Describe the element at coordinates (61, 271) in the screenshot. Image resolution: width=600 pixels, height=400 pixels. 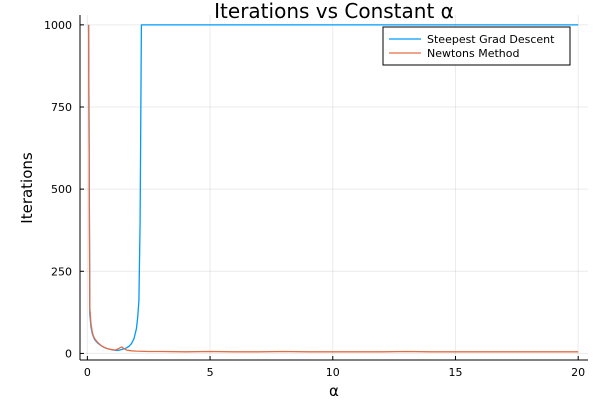
I see `y-tick-label: 250` at that location.